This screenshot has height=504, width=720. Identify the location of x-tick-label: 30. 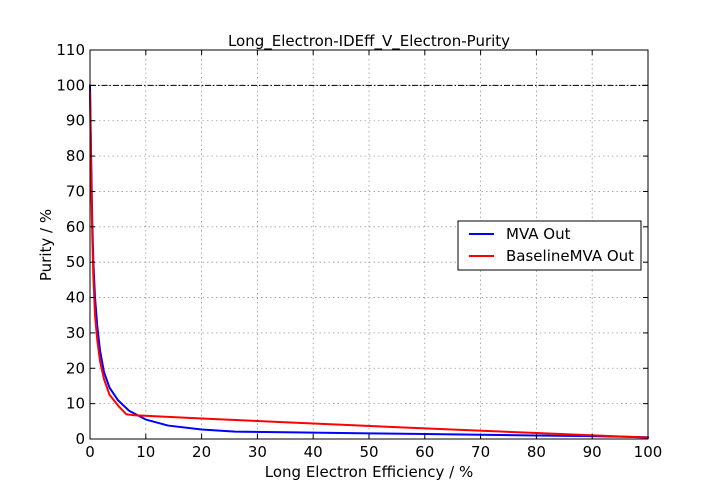
(257, 452).